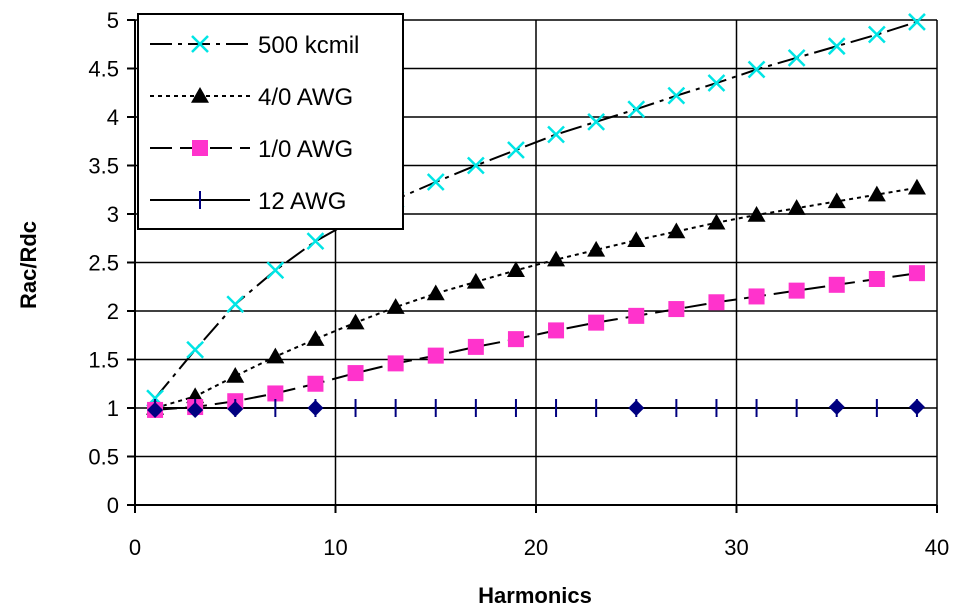  I want to click on x-tick-labels: 0 10 20 30 40, so click(539, 547).